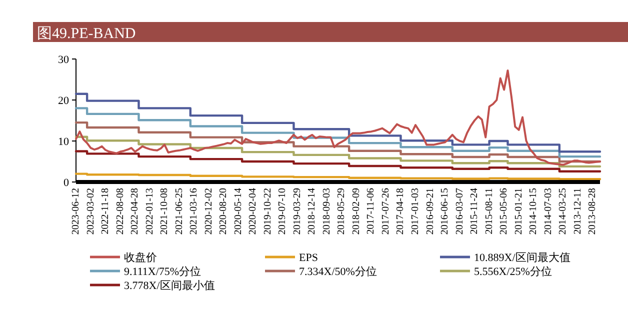 The image size is (628, 327). What do you see at coordinates (489, 211) in the screenshot?
I see `x-tick-label: 2015-08-11` at bounding box center [489, 211].